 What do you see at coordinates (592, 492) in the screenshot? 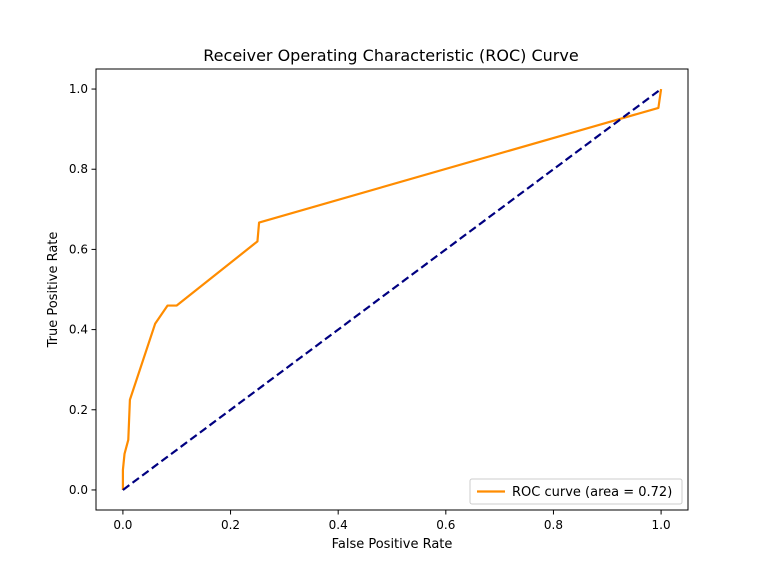
I see `legend-label-roc-curve: ROC curve (area = 0.72)` at bounding box center [592, 492].